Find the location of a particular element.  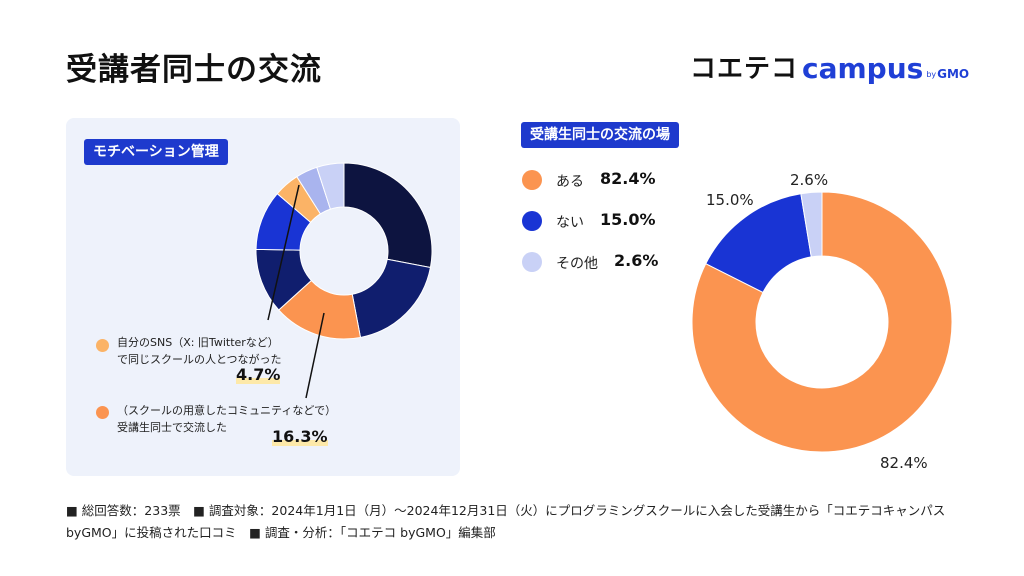

logo-text-campus: campus is located at coordinates (863, 68).